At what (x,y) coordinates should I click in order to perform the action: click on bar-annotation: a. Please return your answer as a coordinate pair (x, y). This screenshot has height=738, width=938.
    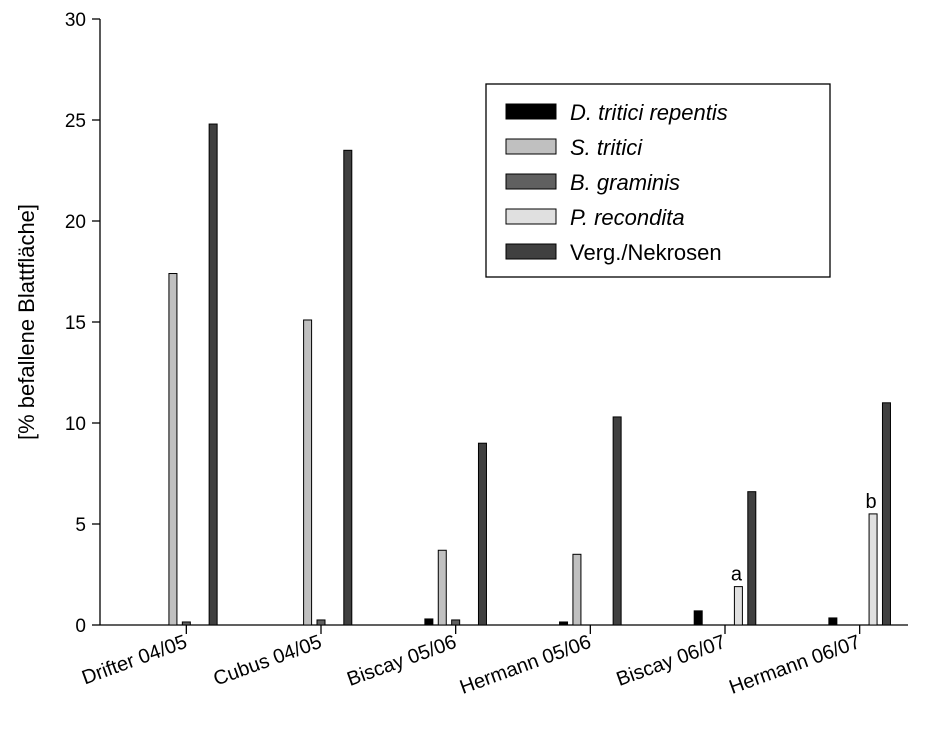
    Looking at the image, I should click on (737, 575).